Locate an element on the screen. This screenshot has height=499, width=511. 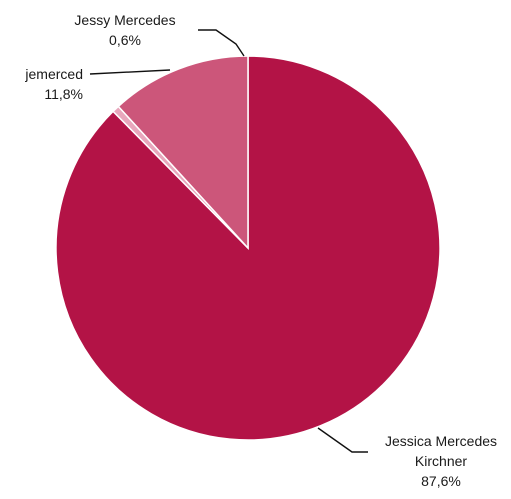
data-label-value: 11,8% is located at coordinates (63, 94).